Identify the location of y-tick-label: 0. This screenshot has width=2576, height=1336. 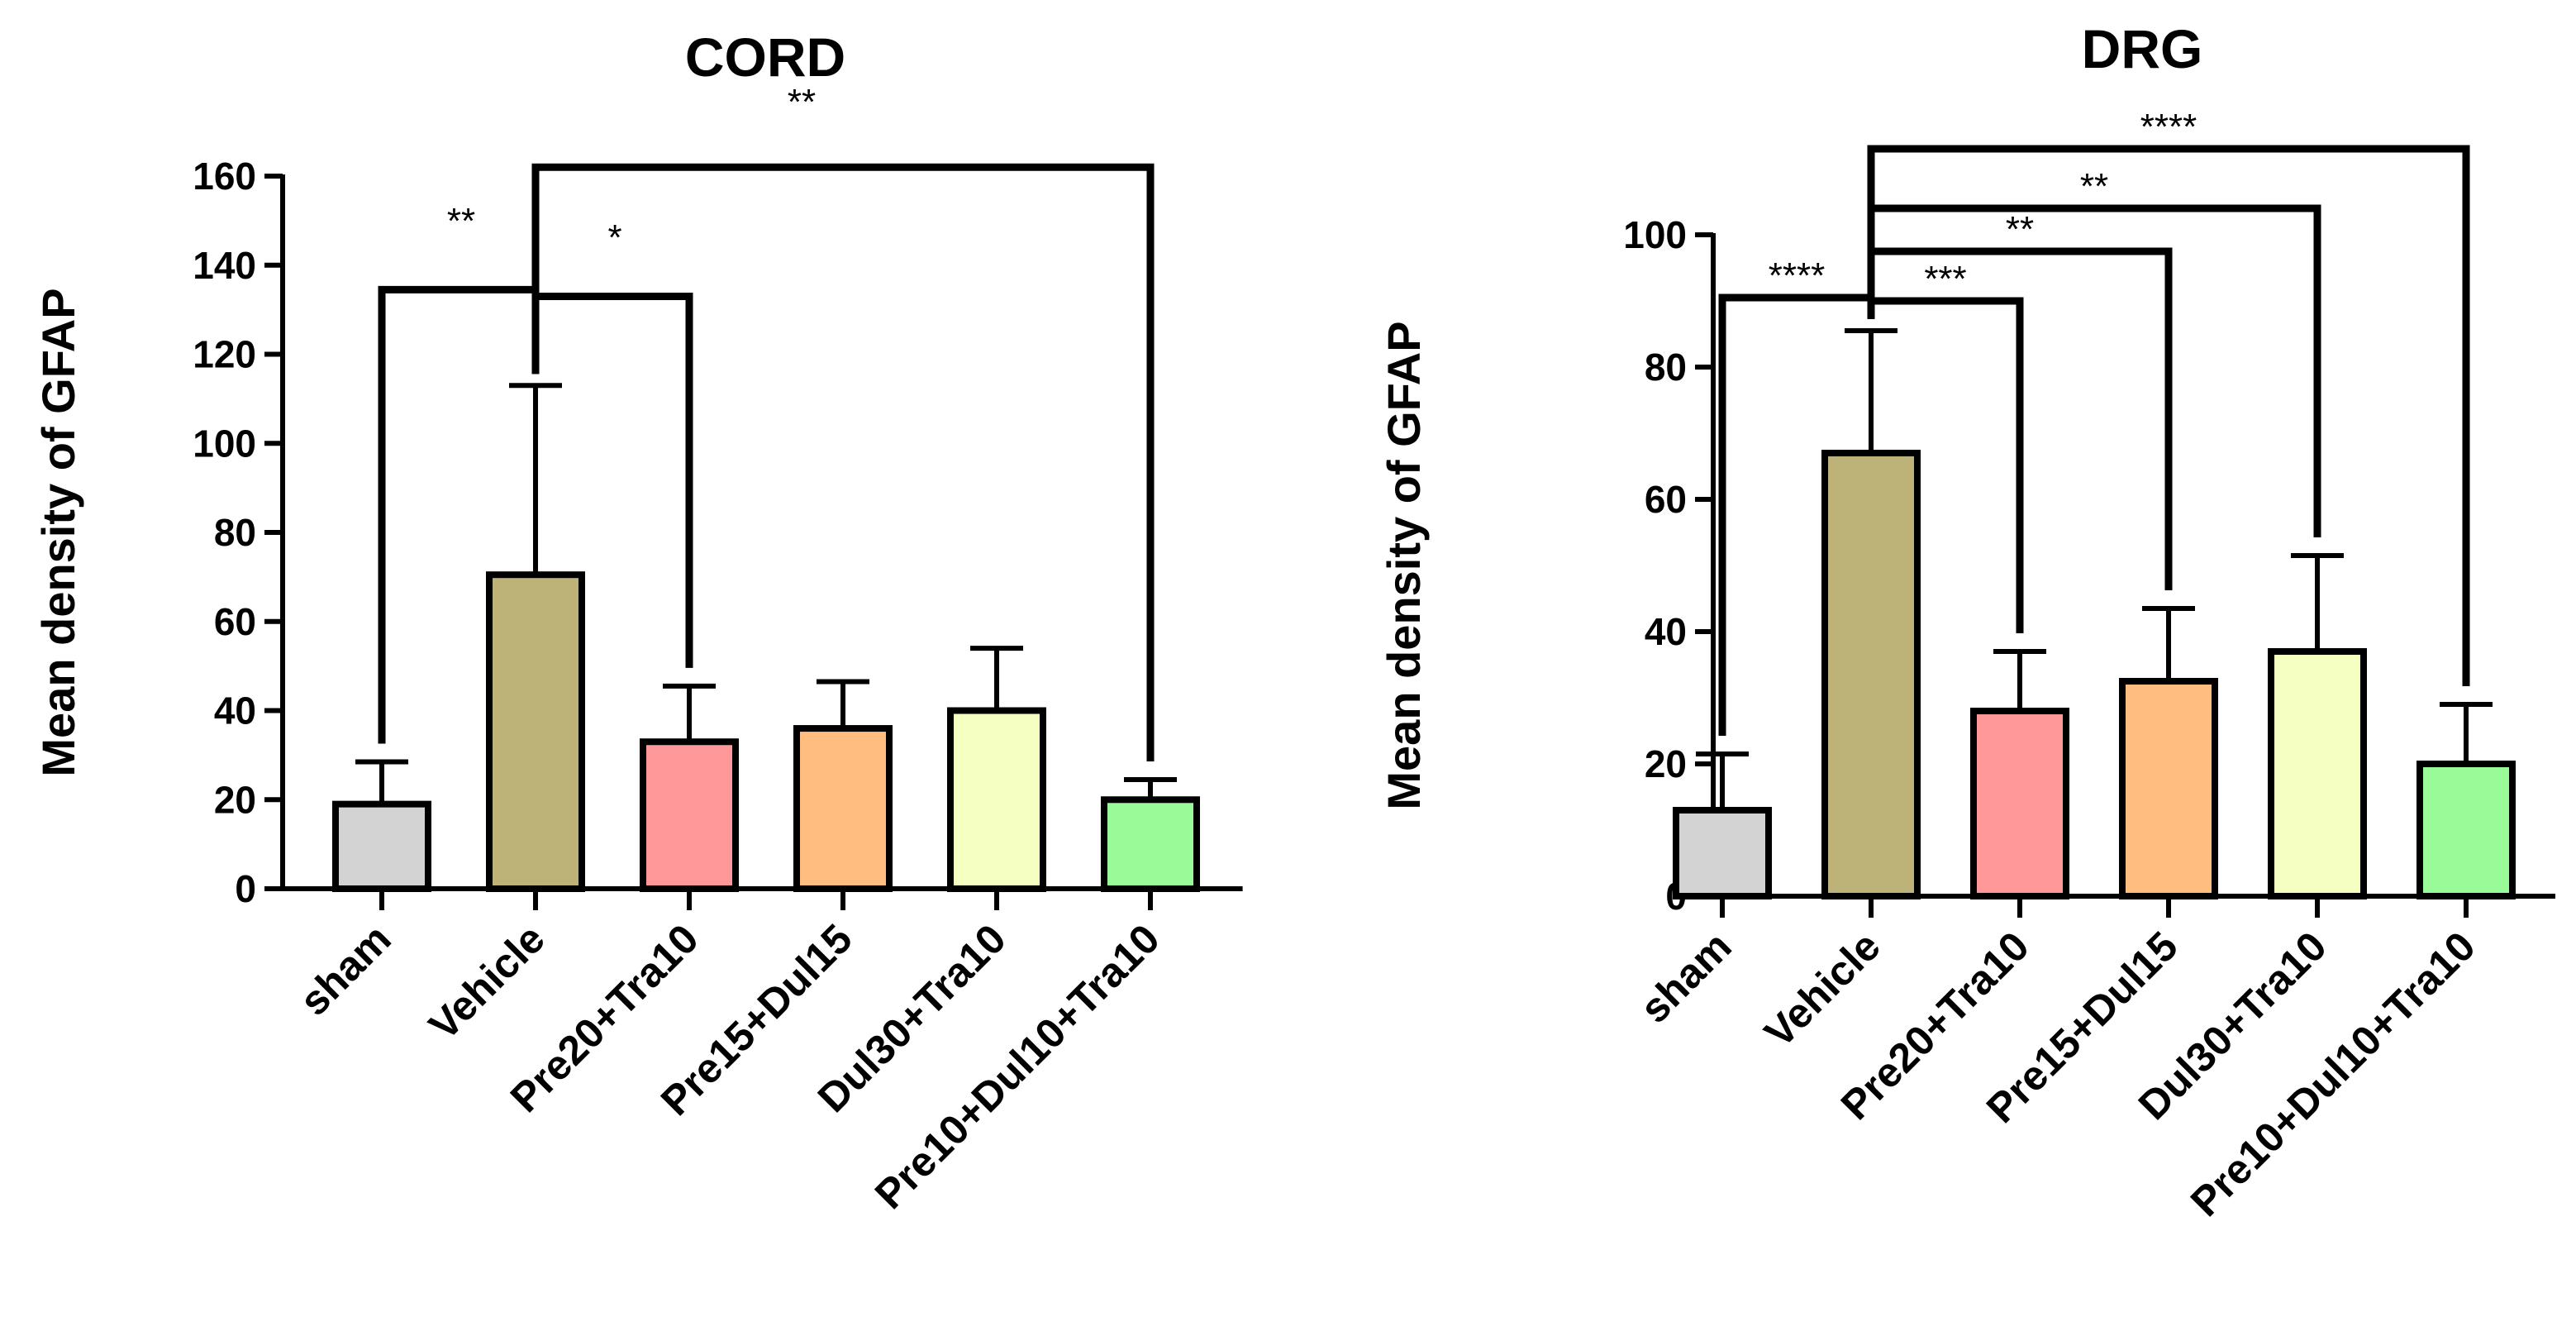
(246, 888).